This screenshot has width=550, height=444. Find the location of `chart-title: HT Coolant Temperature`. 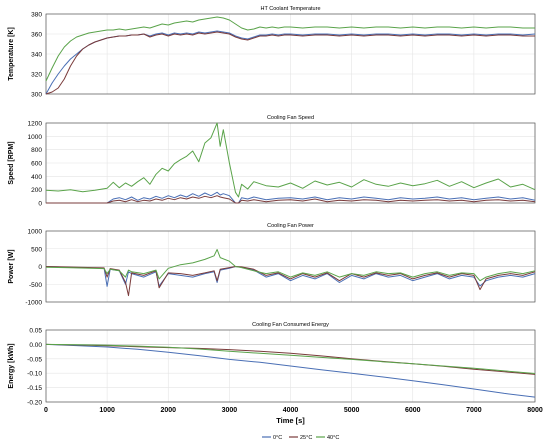

chart-title: HT Coolant Temperature is located at coordinates (290, 9).